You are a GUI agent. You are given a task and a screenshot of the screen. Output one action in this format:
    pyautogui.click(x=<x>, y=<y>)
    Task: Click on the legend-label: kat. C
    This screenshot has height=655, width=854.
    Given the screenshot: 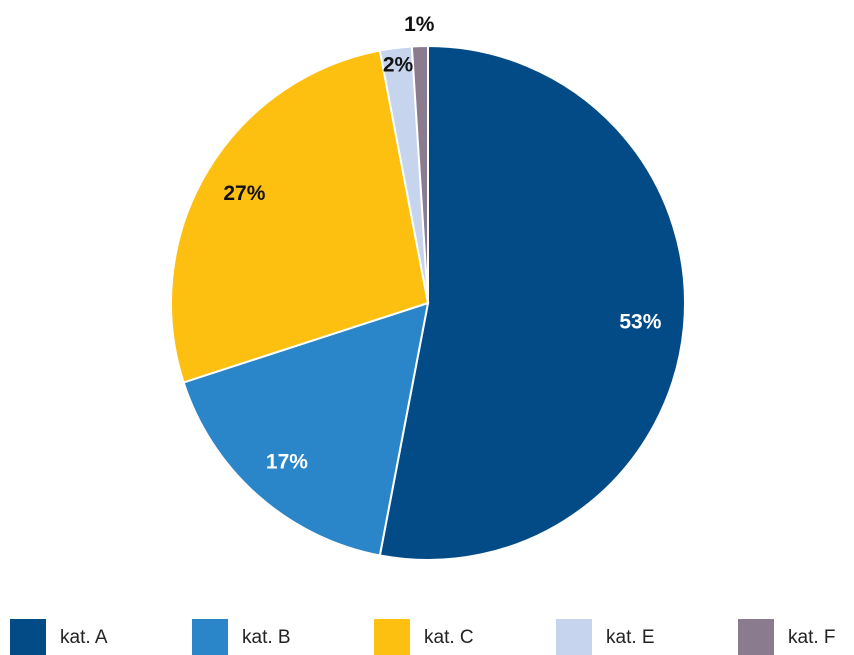 What is the action you would take?
    pyautogui.click(x=449, y=637)
    